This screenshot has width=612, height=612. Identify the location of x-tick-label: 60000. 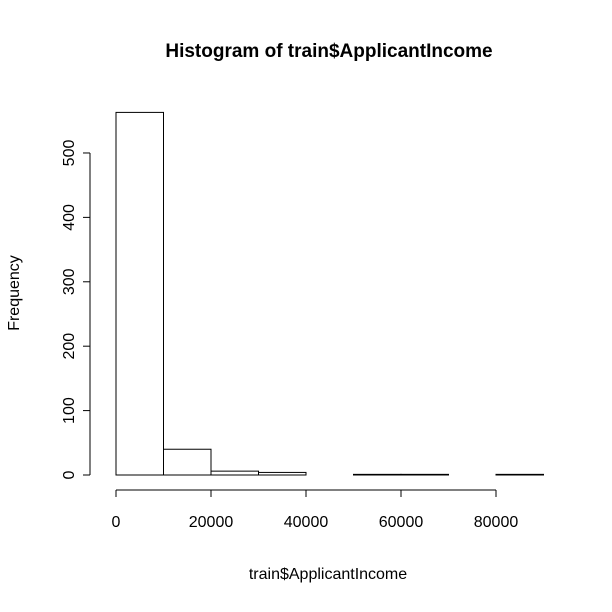
(401, 522).